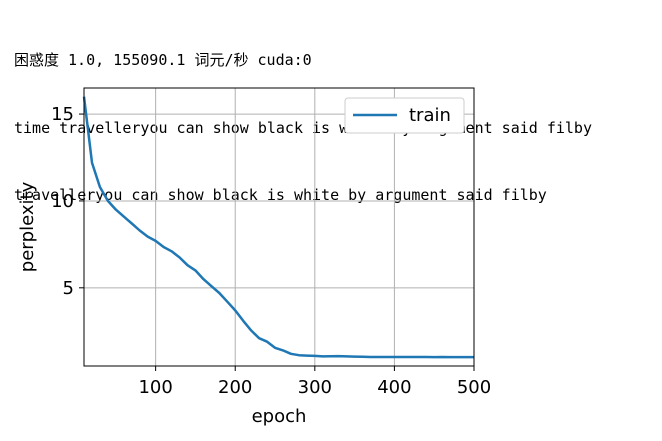 The width and height of the screenshot is (662, 441). I want to click on y-axis-label: perplexity, so click(27, 226).